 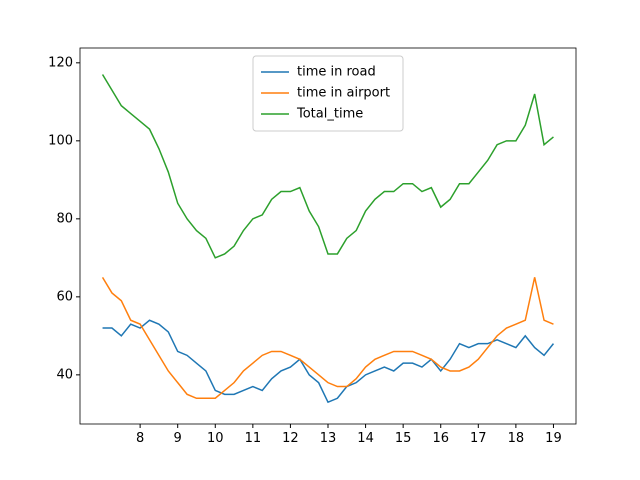 What do you see at coordinates (64, 374) in the screenshot?
I see `y-tick-label: 40` at bounding box center [64, 374].